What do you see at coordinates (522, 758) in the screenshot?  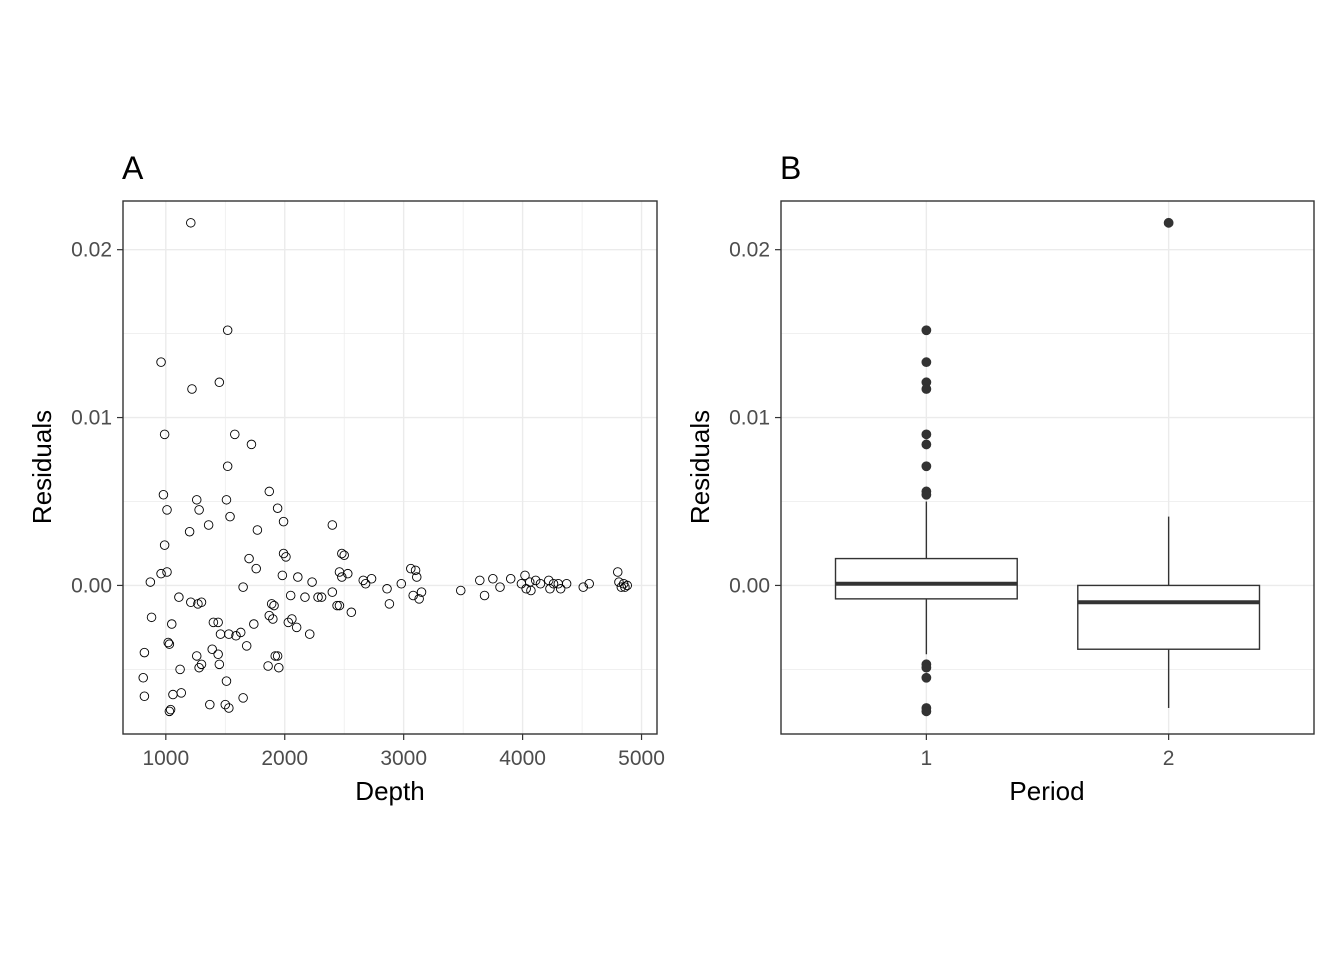 I see `x-tick-label: 4000` at bounding box center [522, 758].